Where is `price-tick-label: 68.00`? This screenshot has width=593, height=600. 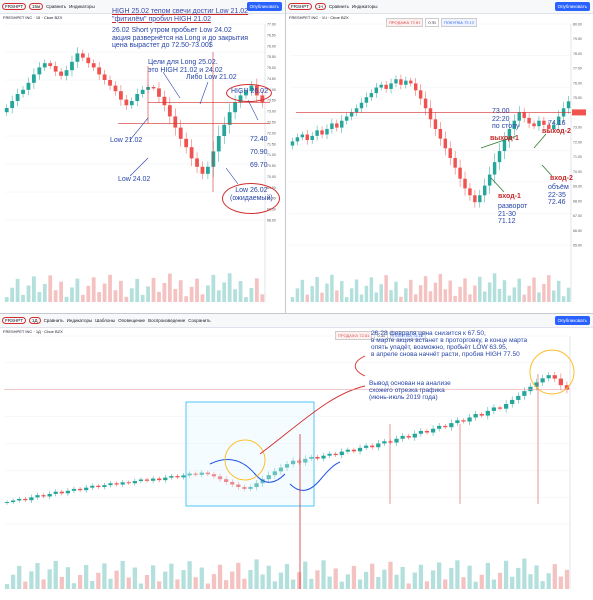
price-tick-label: 68.00 is located at coordinates (577, 201).